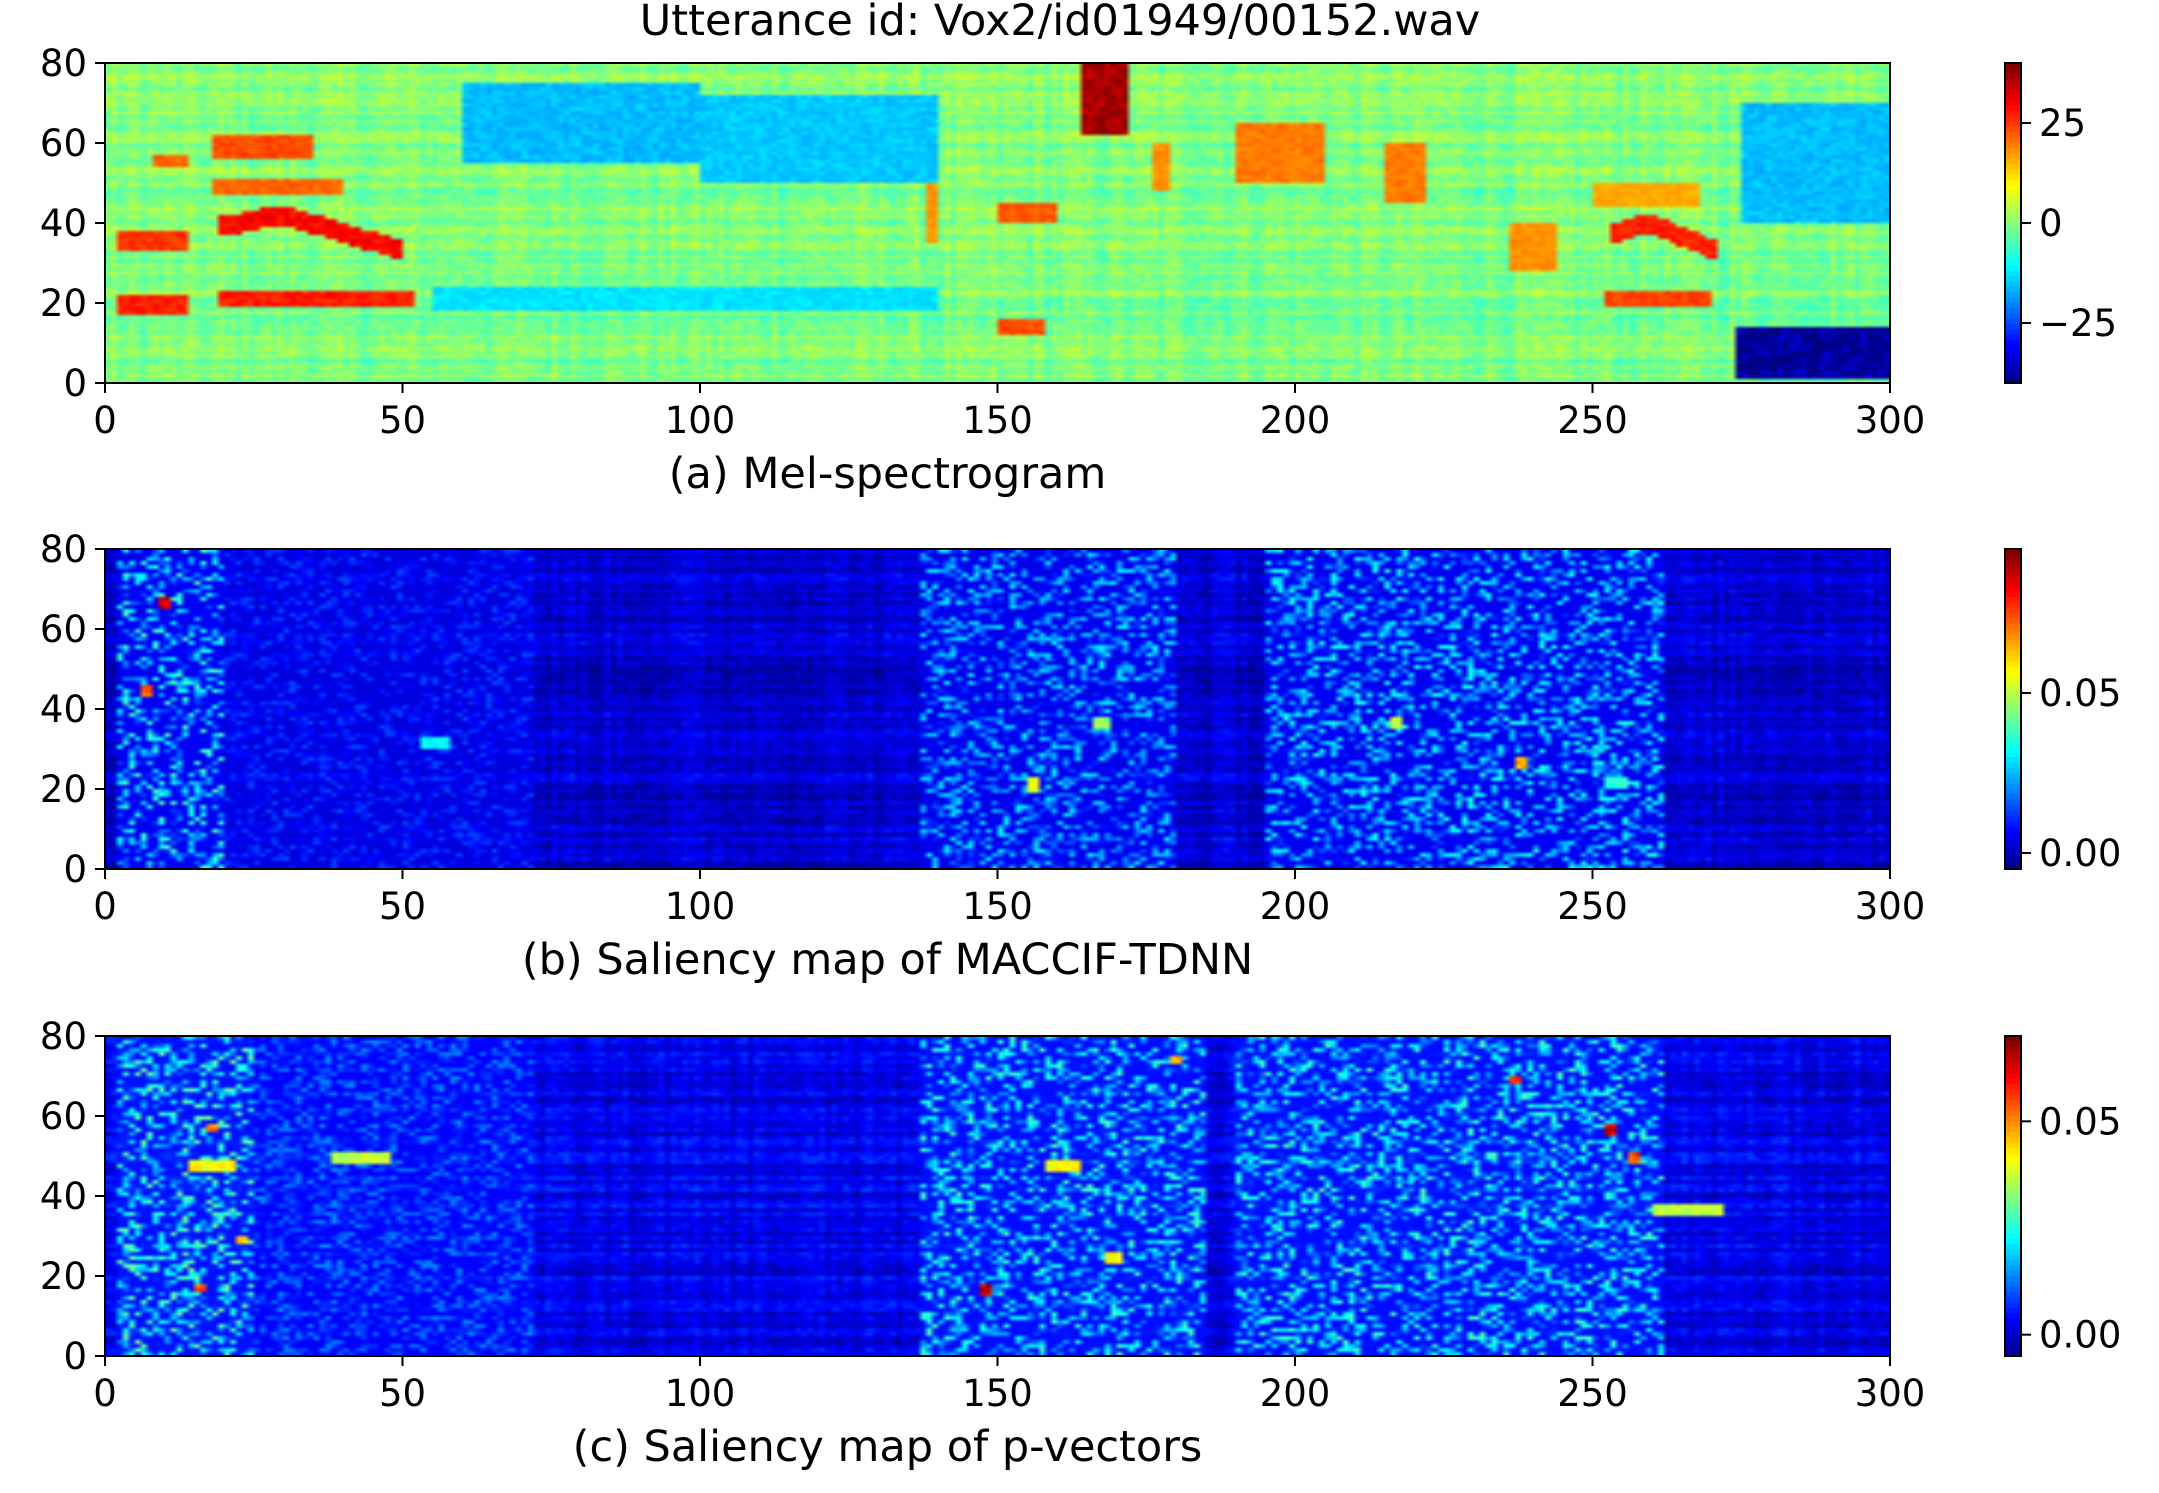 The image size is (2159, 1493). What do you see at coordinates (887, 960) in the screenshot?
I see `panel-caption: (b) Saliency map of MACCIF-TDNN` at bounding box center [887, 960].